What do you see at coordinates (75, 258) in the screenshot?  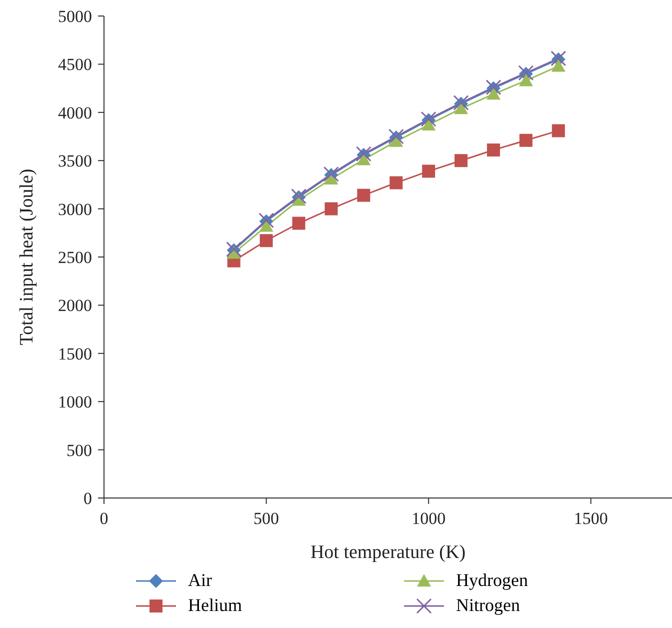 I see `y-tick-label: 2500` at bounding box center [75, 258].